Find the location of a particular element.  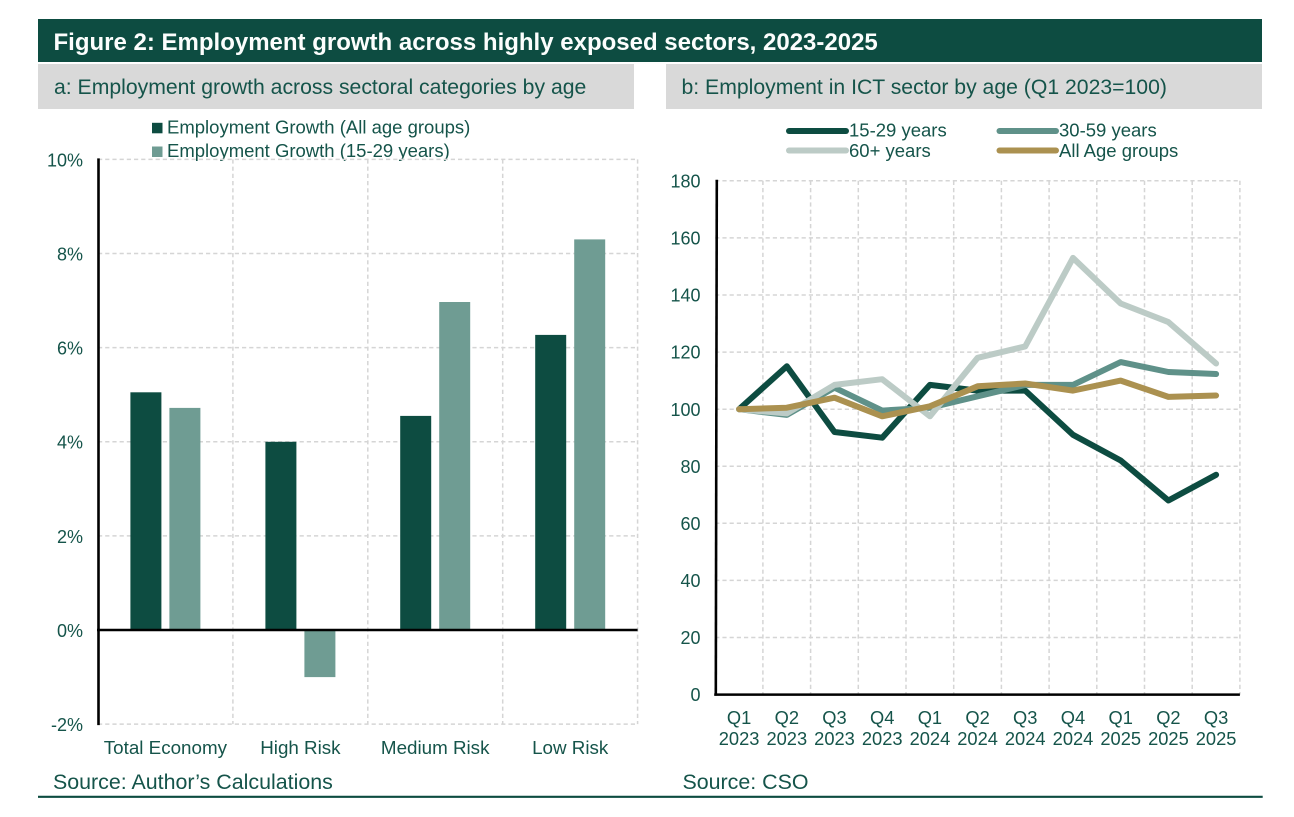

svg-text: 60+ years is located at coordinates (890, 150).